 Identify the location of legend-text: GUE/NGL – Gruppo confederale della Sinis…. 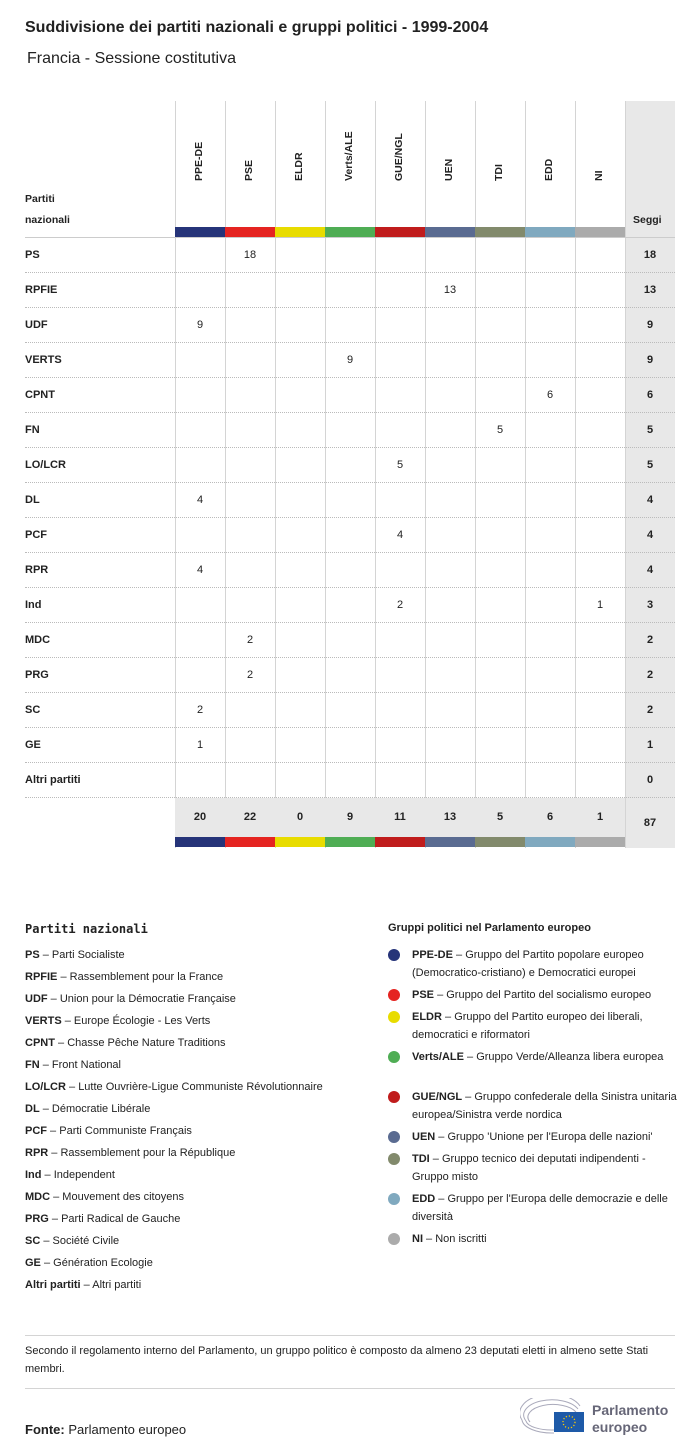
(544, 1106).